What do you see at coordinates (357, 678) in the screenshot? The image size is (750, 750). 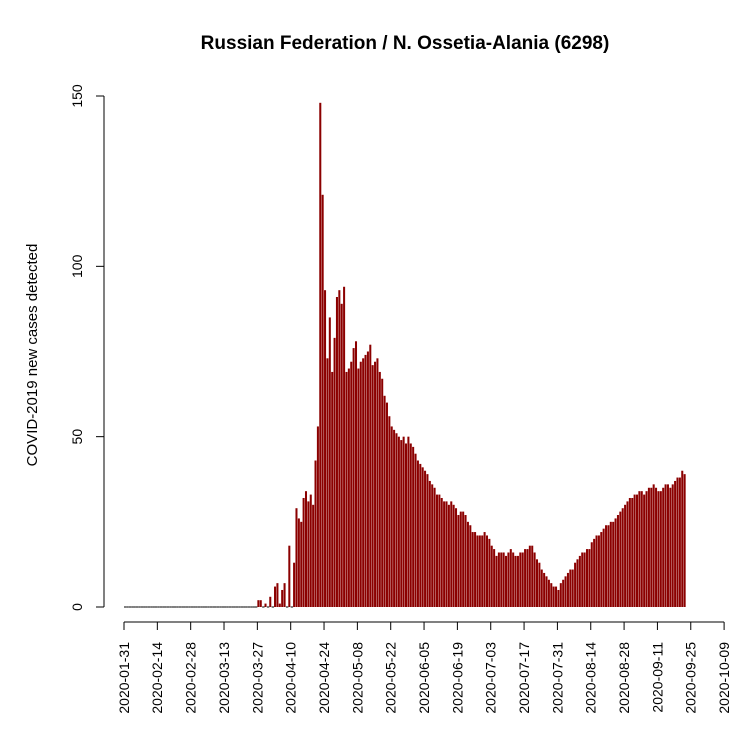 I see `x-tick-label: 2020-05-08` at bounding box center [357, 678].